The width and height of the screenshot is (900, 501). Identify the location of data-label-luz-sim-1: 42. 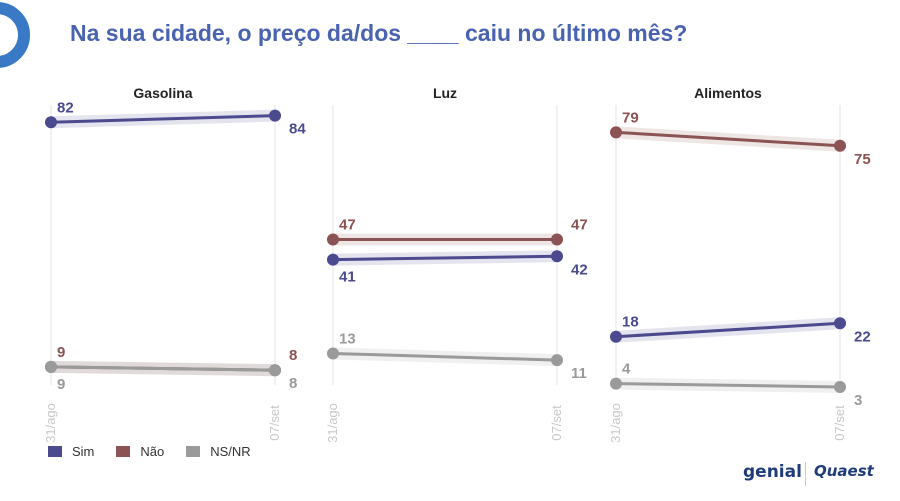
(579, 269).